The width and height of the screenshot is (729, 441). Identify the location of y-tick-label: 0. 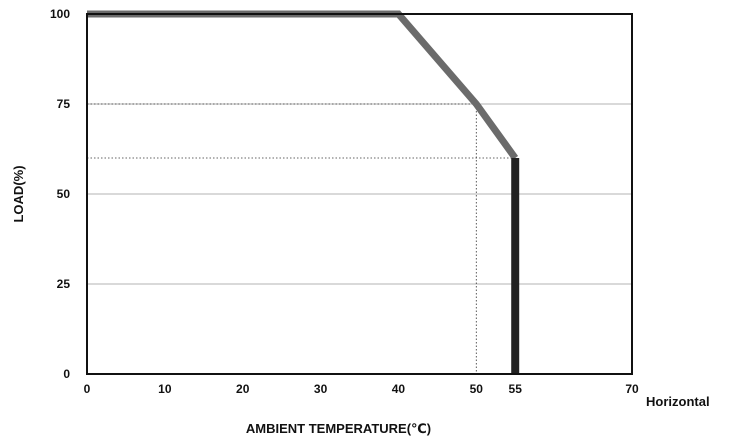
(66, 374).